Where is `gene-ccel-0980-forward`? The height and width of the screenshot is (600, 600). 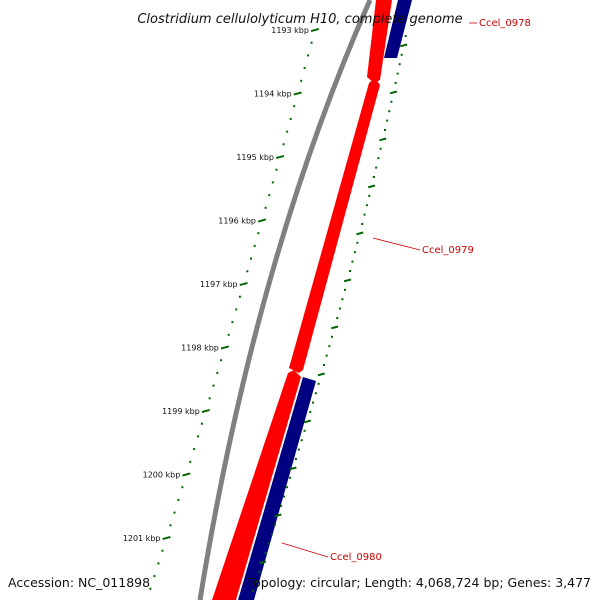 gene-ccel-0980-forward is located at coordinates (256, 485).